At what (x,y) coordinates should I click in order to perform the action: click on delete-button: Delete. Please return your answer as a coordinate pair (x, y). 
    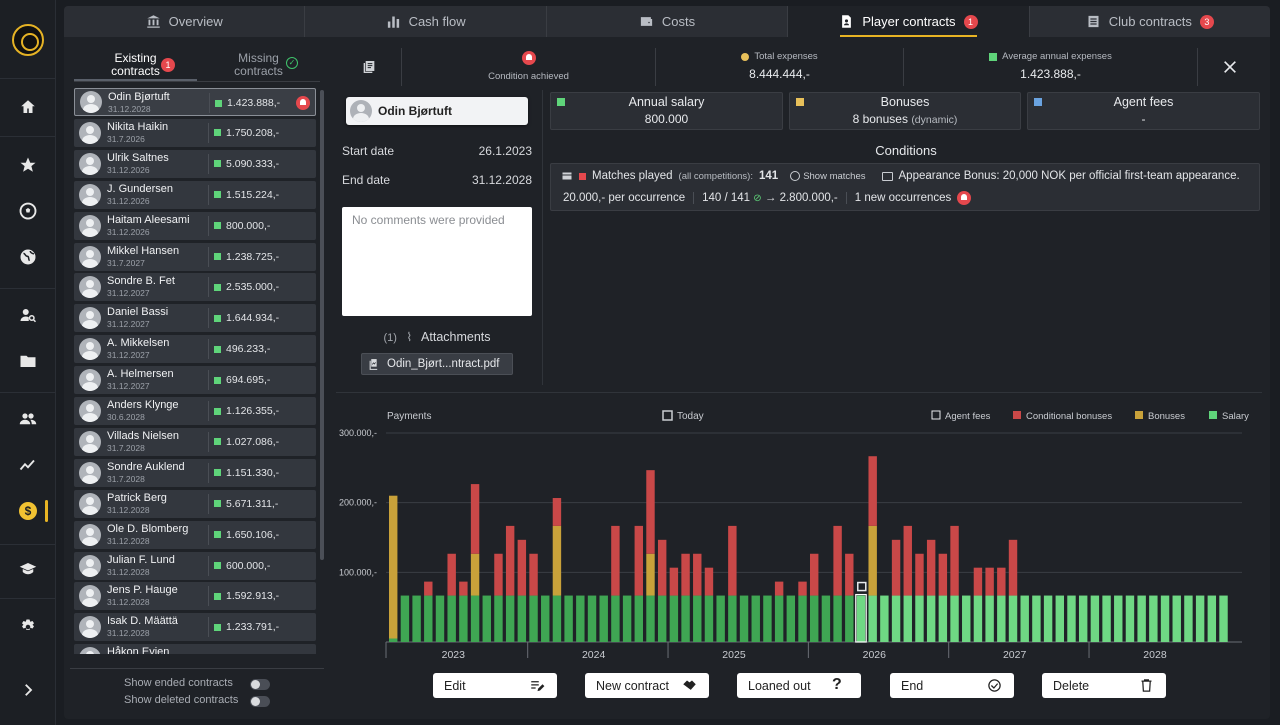
    Looking at the image, I should click on (1104, 685).